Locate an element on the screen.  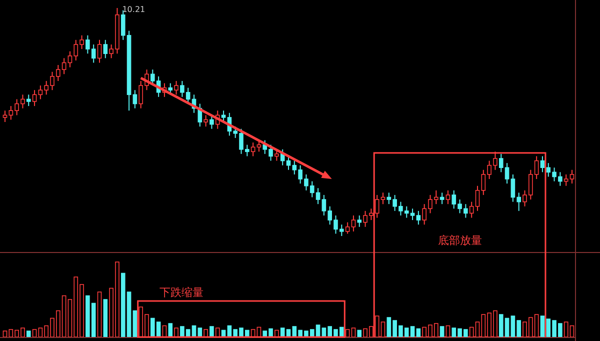
annotation: 10.21 is located at coordinates (134, 9).